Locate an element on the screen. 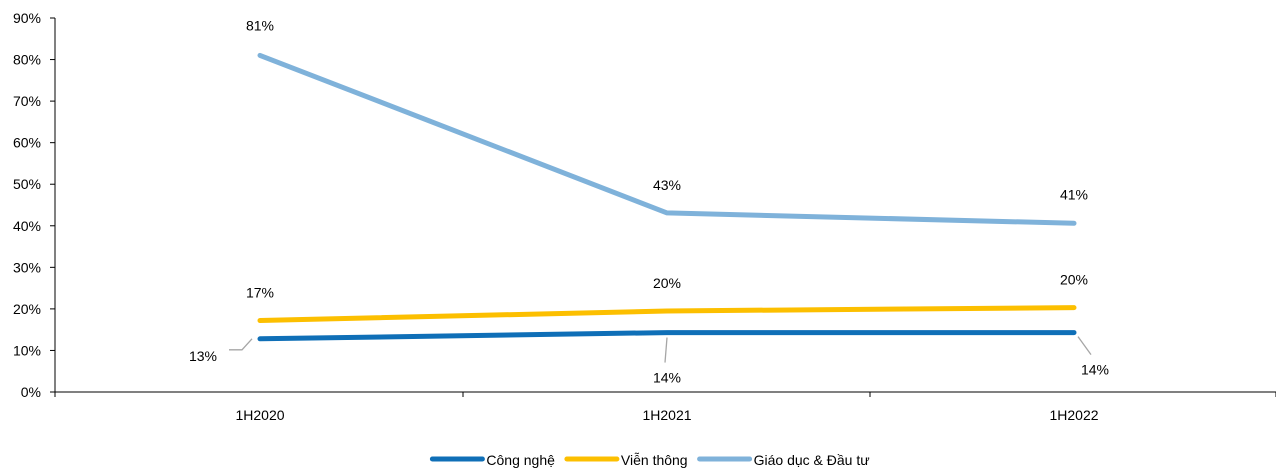 The image size is (1276, 470). legend: Công nghệ Viễn thông Giáo dục & Đầu tư is located at coordinates (649, 460).